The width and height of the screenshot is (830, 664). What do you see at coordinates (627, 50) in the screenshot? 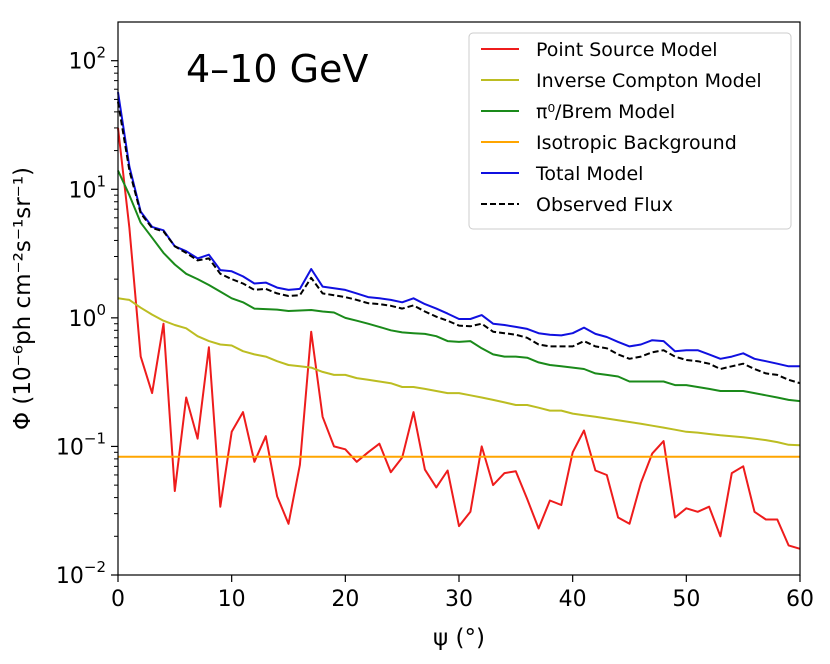
I see `legend-label: Point Source Model` at bounding box center [627, 50].